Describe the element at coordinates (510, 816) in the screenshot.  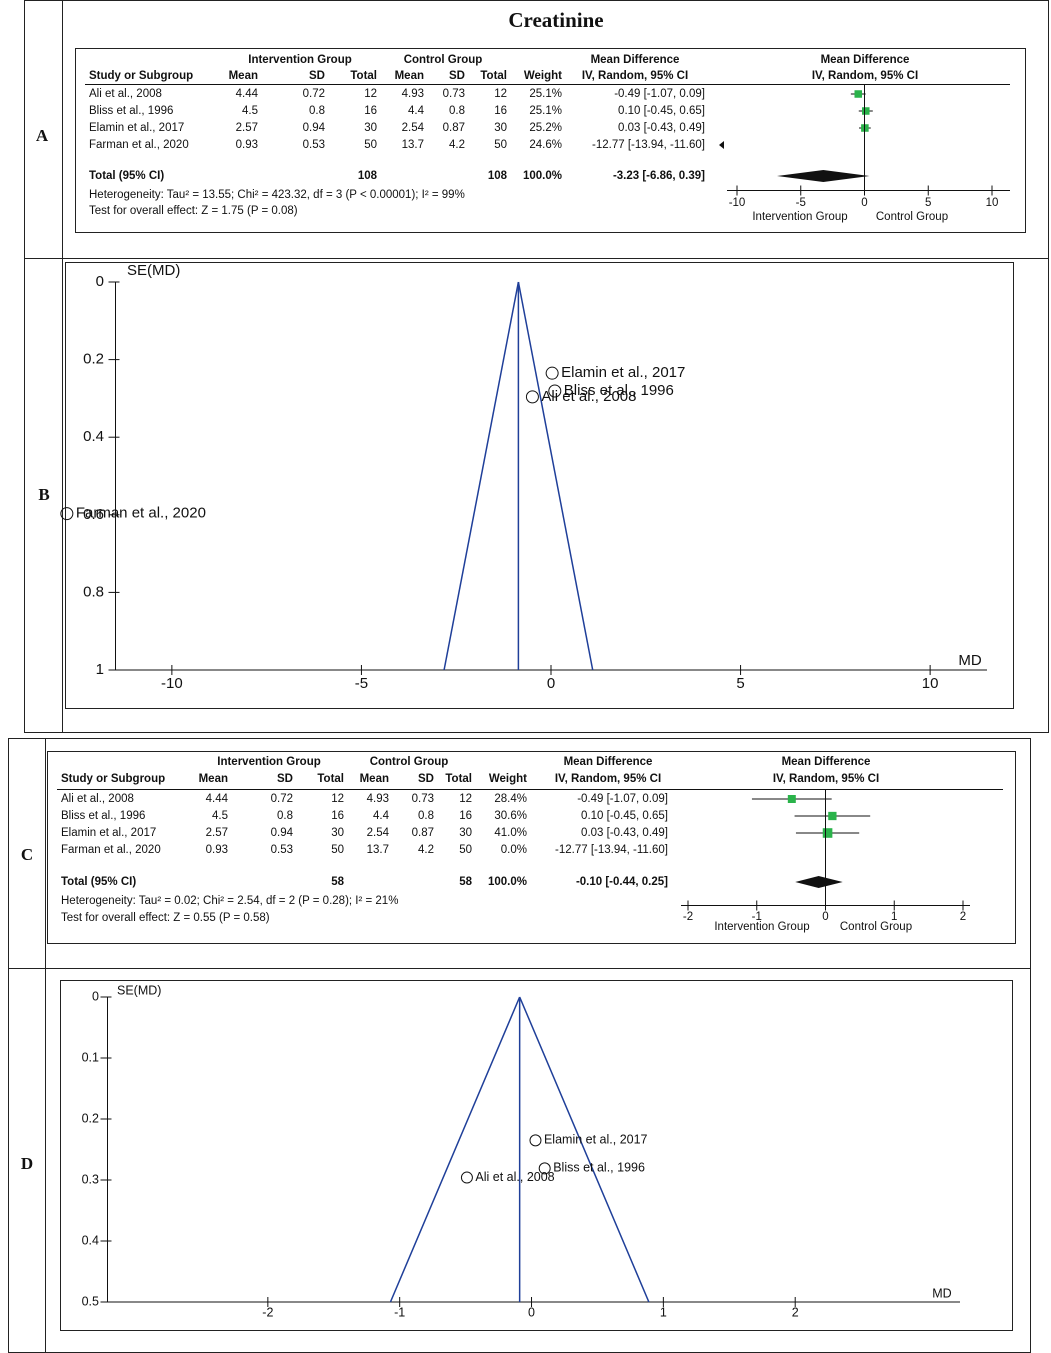
I see `table-cell: 30.6%` at that location.